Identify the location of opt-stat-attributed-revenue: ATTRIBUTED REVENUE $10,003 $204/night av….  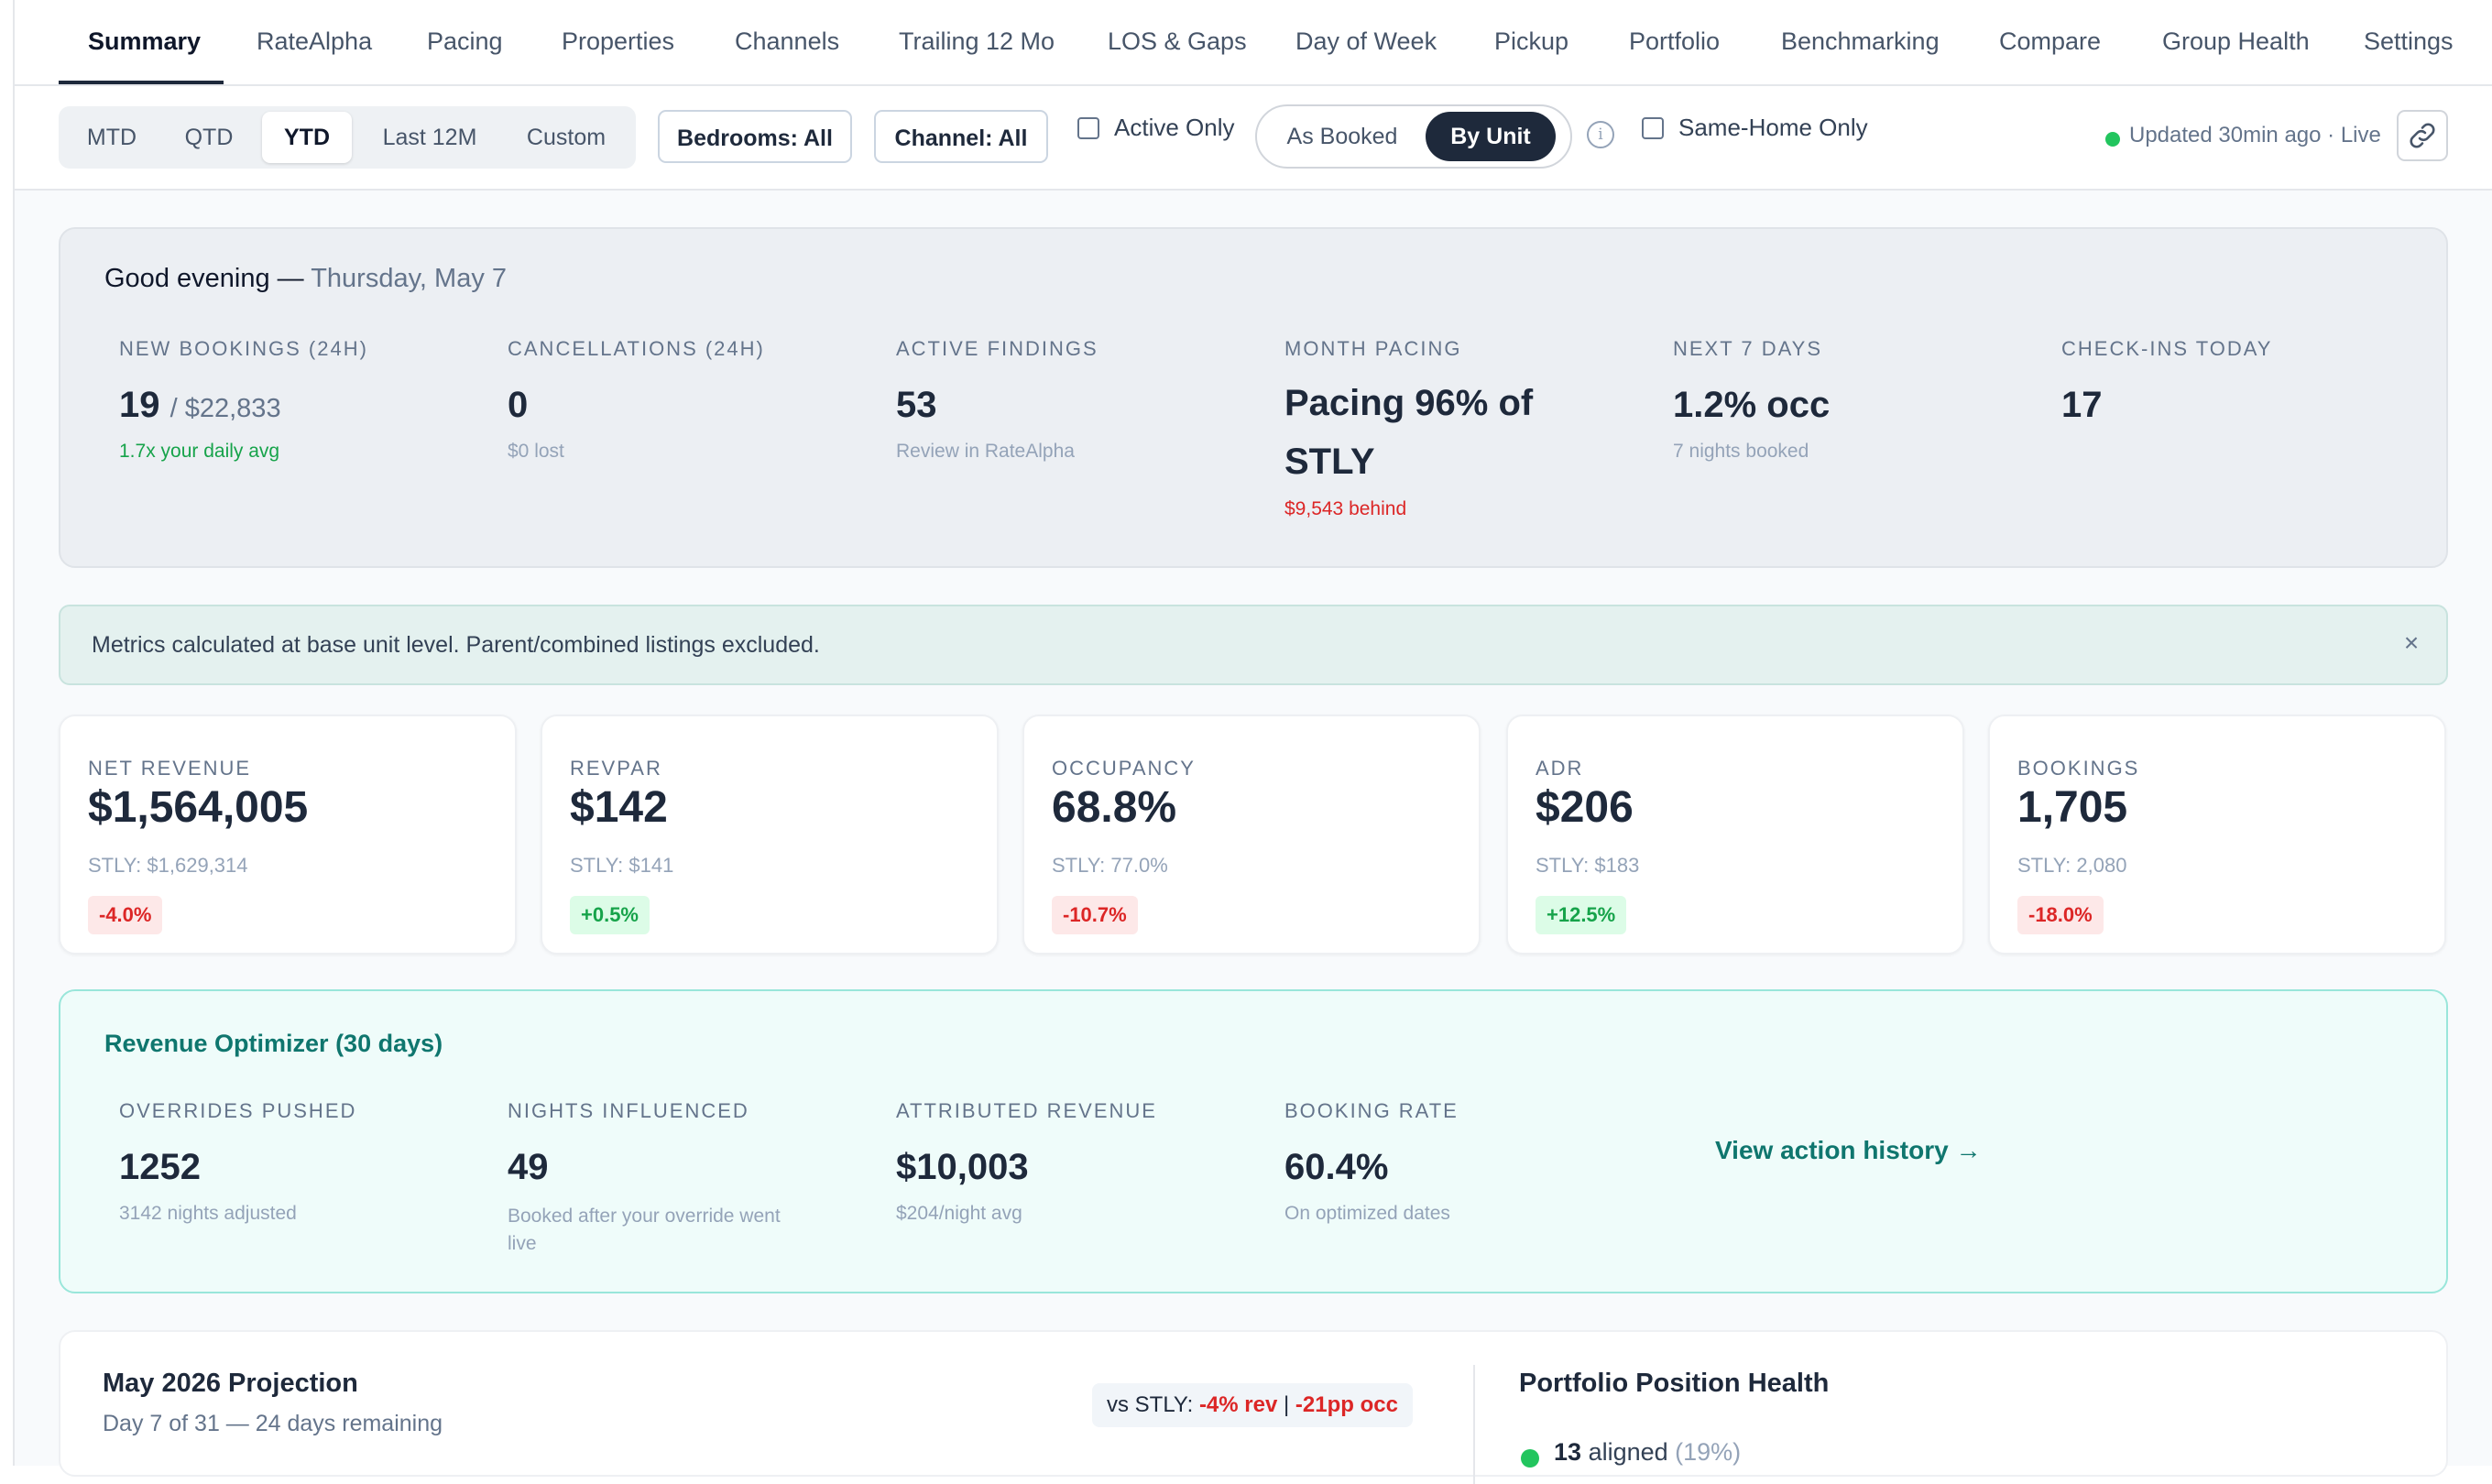
(1026, 1162).